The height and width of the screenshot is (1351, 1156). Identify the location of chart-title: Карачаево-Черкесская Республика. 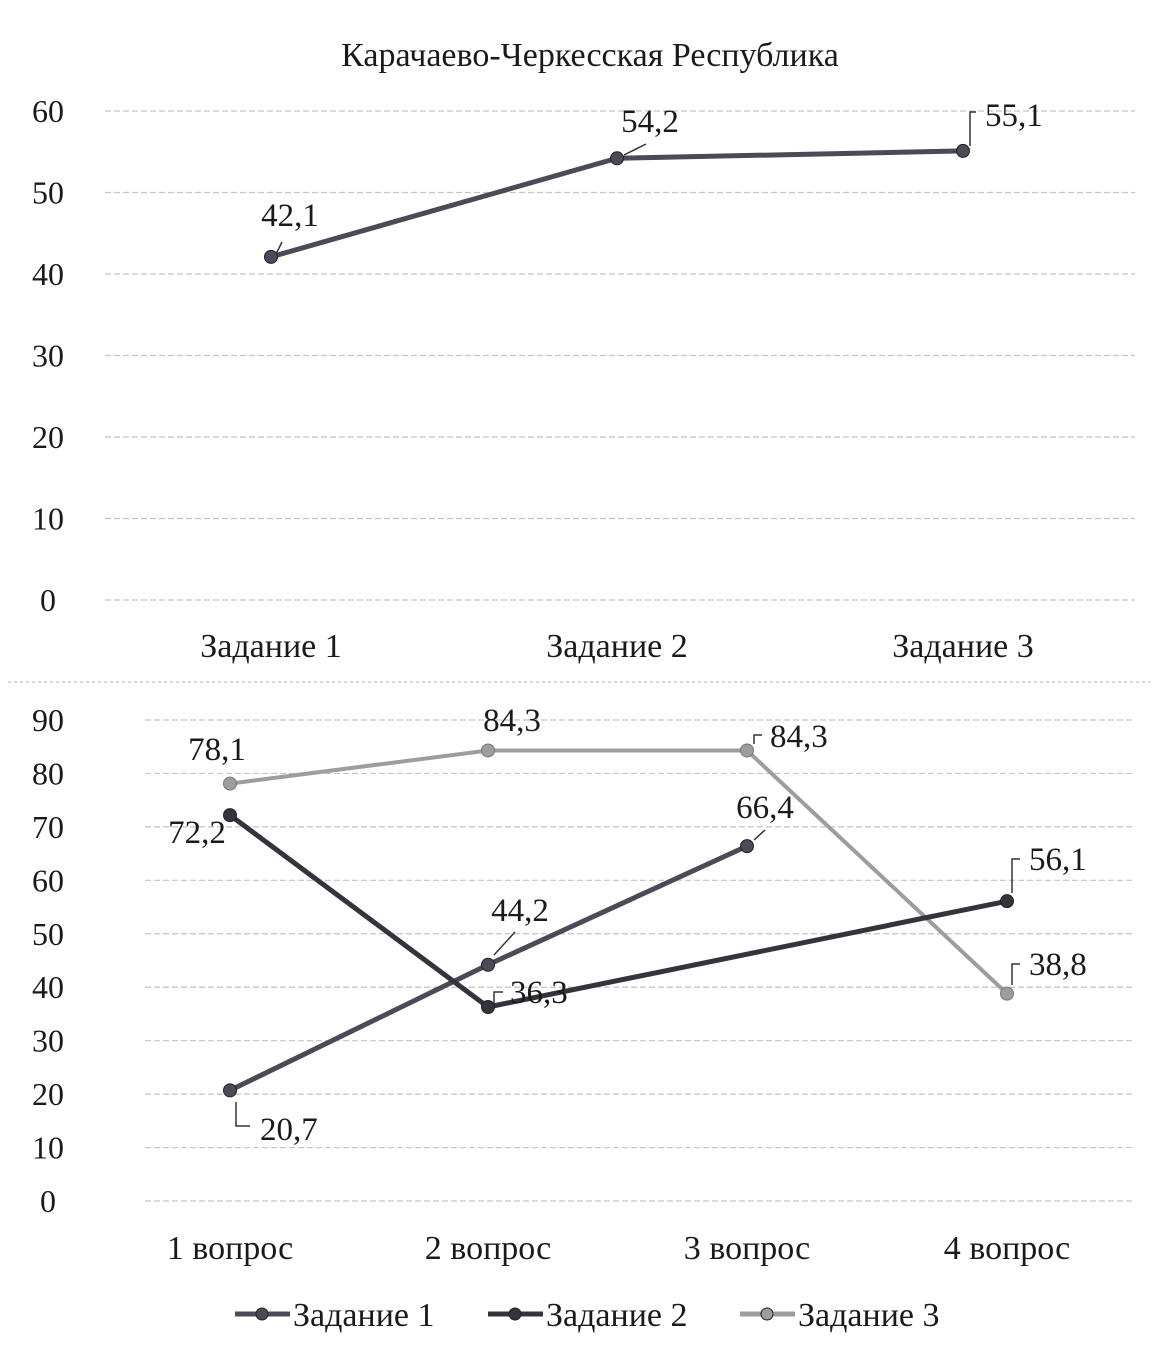
(590, 55).